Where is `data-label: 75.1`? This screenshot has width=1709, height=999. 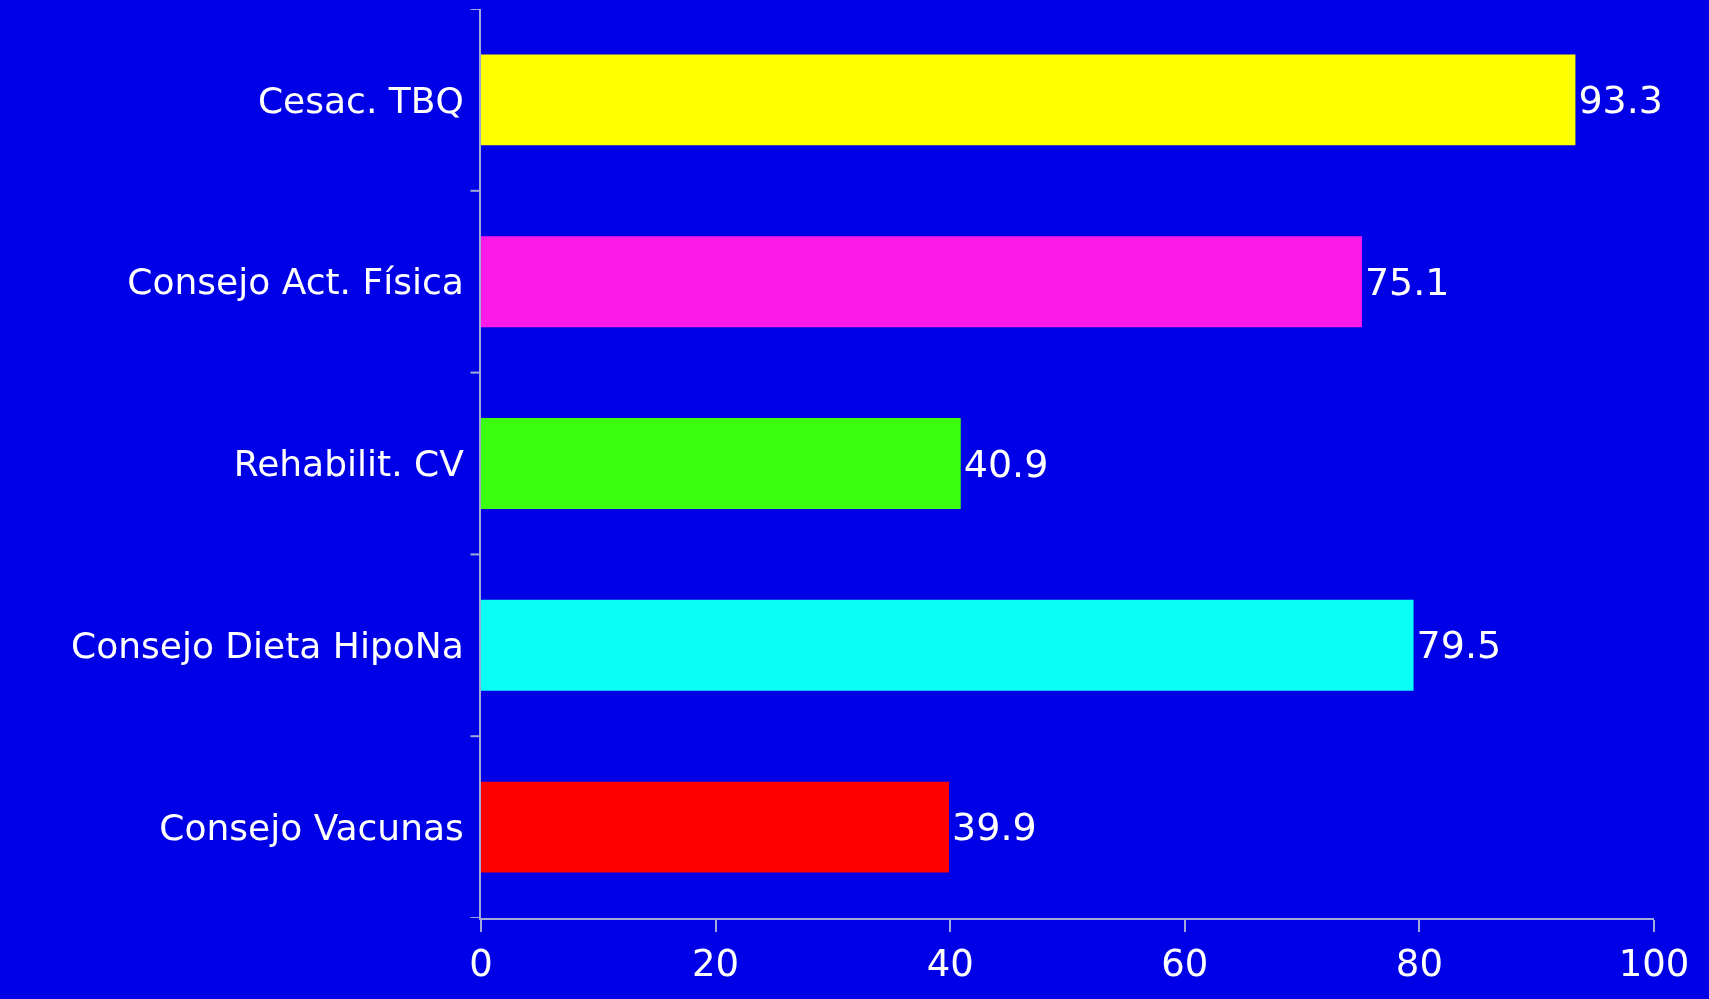
data-label: 75.1 is located at coordinates (1407, 281).